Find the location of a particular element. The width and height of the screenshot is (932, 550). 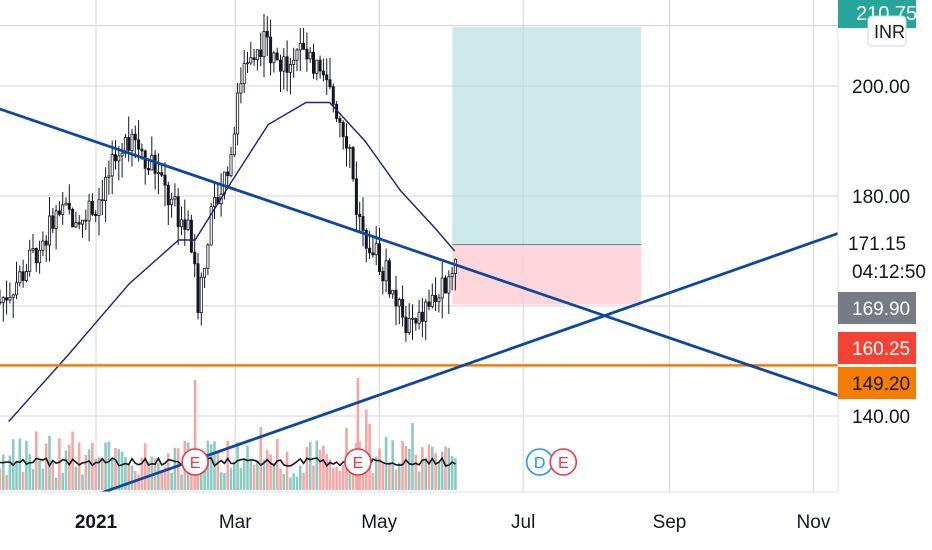

y-tick-label: 180.00 is located at coordinates (881, 197).